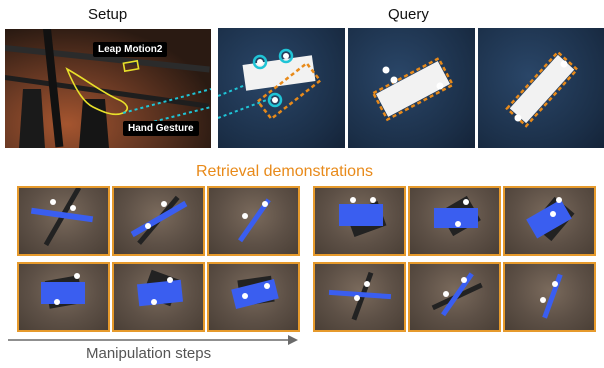 Image resolution: width=604 pixels, height=368 pixels. Describe the element at coordinates (161, 128) in the screenshot. I see `hand-gesture-tag: Hand Gesture` at that location.